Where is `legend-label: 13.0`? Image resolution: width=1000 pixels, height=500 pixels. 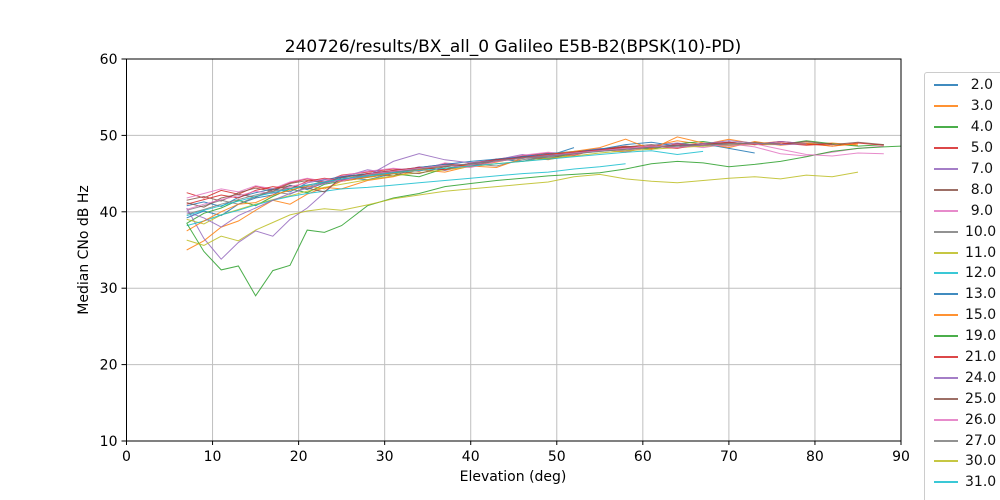 legend-label: 13.0 is located at coordinates (981, 294).